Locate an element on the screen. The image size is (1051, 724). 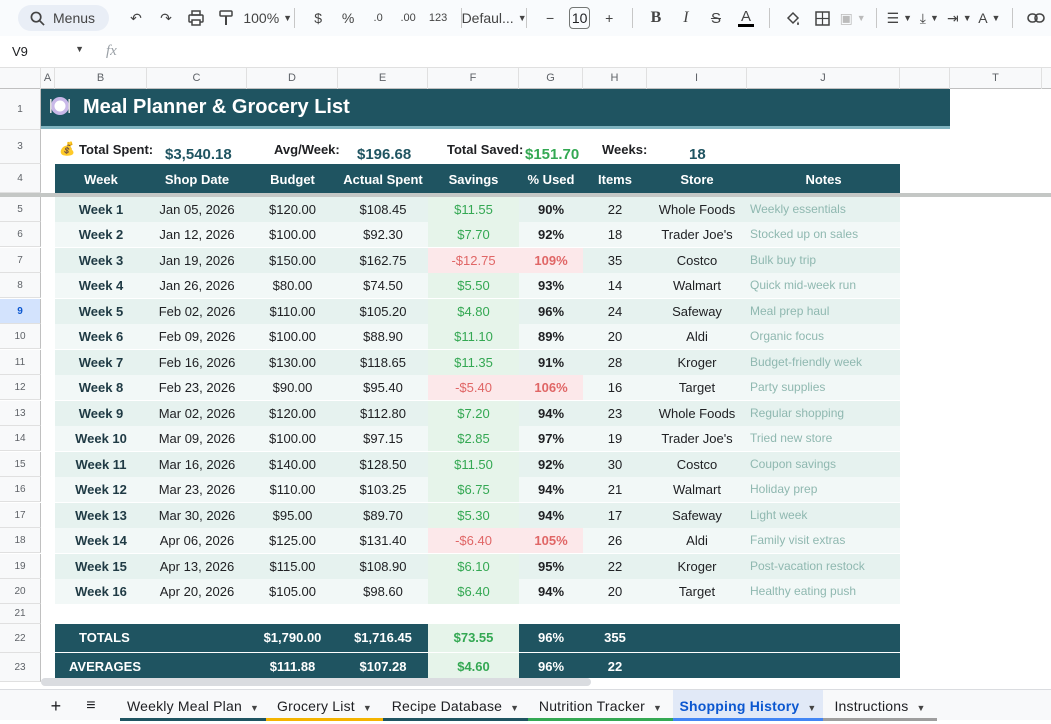
cell-notes: Post-vacation restock is located at coordinates (807, 566).